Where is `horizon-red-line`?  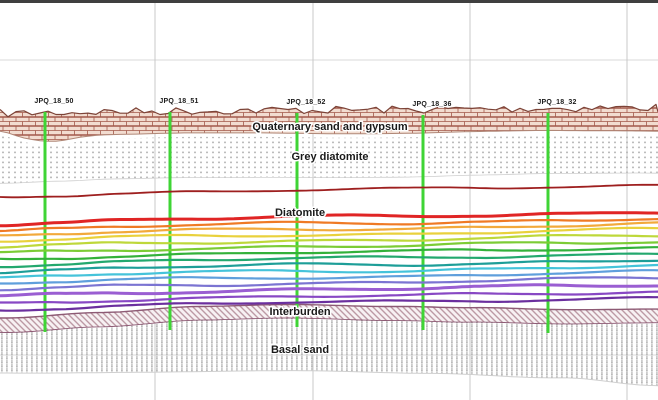 horizon-red-line is located at coordinates (329, 219).